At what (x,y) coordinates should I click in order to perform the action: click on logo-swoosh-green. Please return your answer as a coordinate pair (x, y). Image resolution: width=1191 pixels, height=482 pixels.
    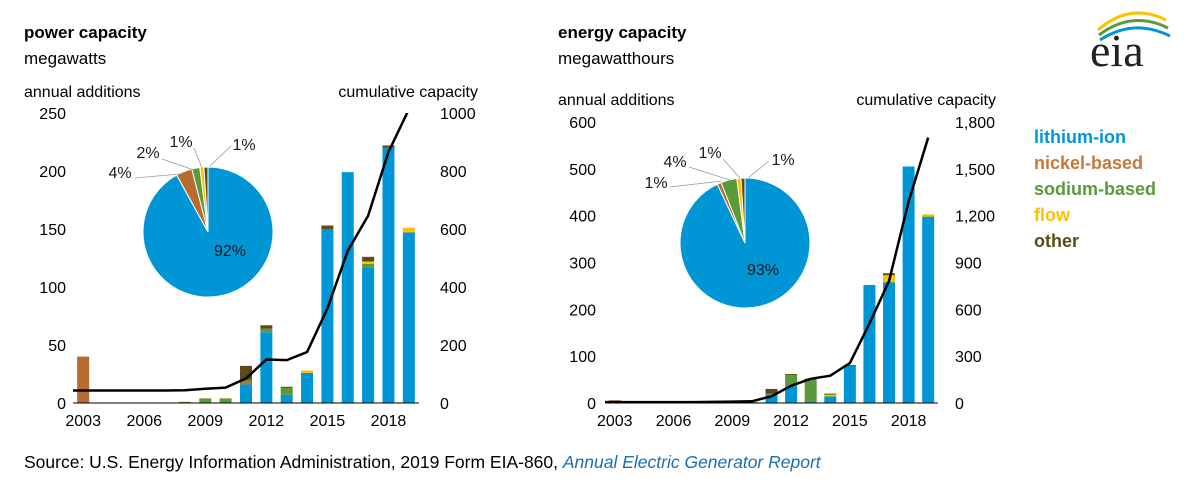
    Looking at the image, I should click on (1133, 27).